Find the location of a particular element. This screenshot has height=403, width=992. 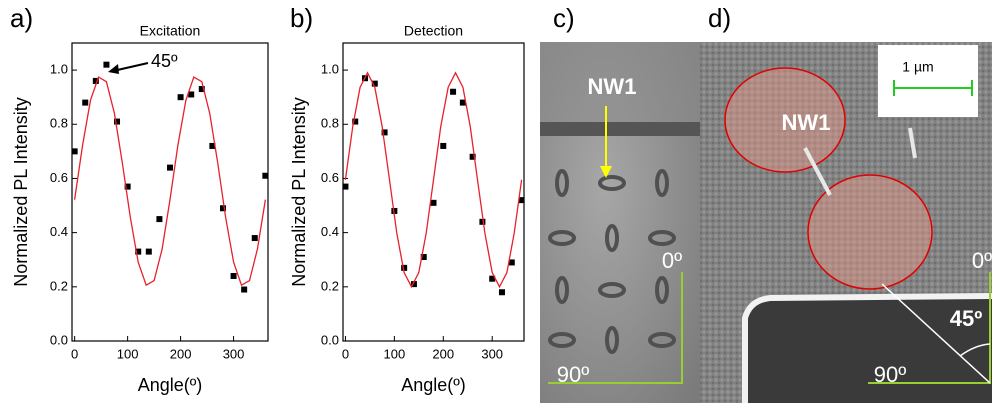

panel-label: b) is located at coordinates (301, 18).